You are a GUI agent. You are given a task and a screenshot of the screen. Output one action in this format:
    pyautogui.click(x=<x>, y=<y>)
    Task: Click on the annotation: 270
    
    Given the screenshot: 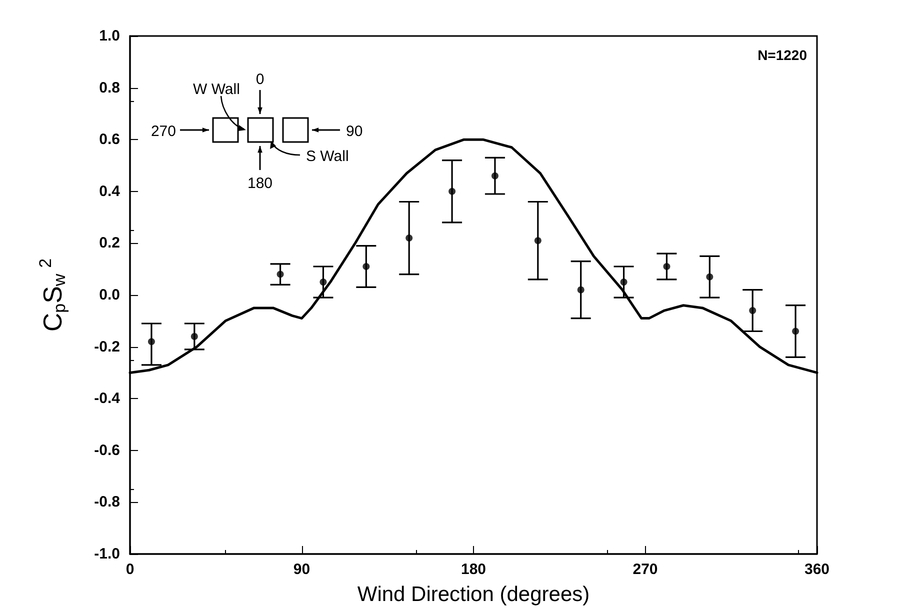 What is the action you would take?
    pyautogui.click(x=163, y=131)
    